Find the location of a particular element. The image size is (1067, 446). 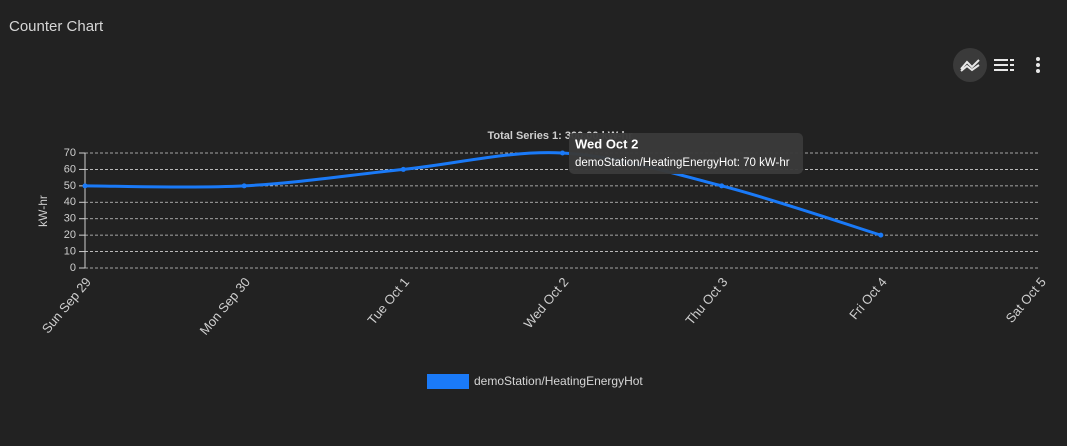

series-line is located at coordinates (483, 194).